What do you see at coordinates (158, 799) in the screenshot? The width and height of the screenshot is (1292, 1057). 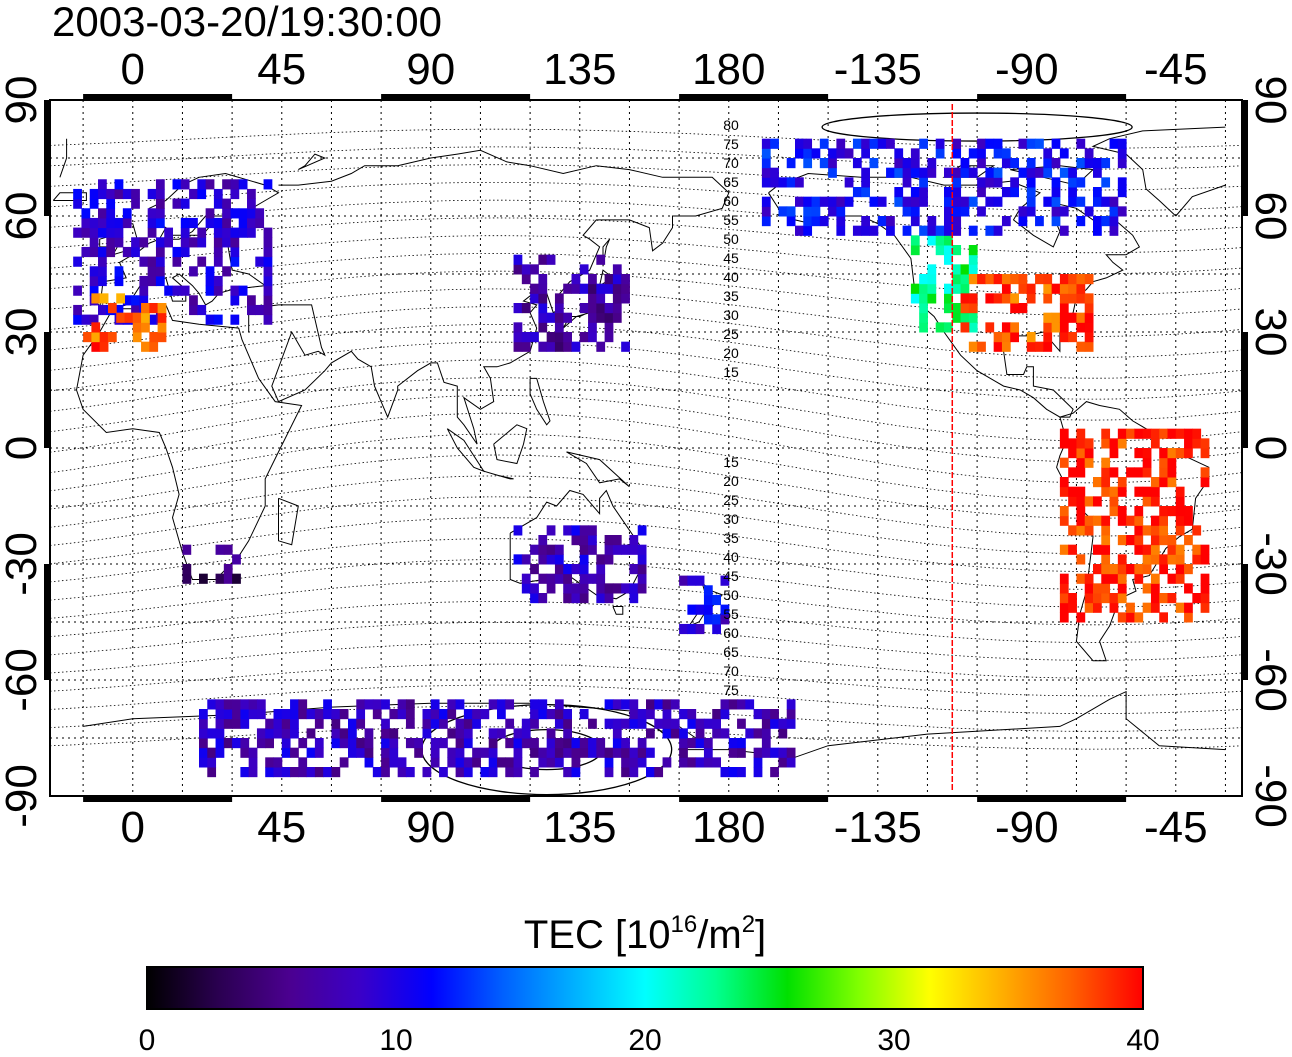 I see `edge-bar-bottom` at bounding box center [158, 799].